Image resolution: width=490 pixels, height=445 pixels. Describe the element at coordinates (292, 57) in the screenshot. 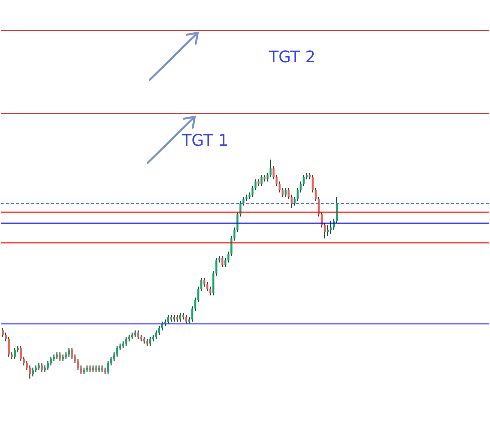

I see `ref-line-label: TGT 2` at that location.